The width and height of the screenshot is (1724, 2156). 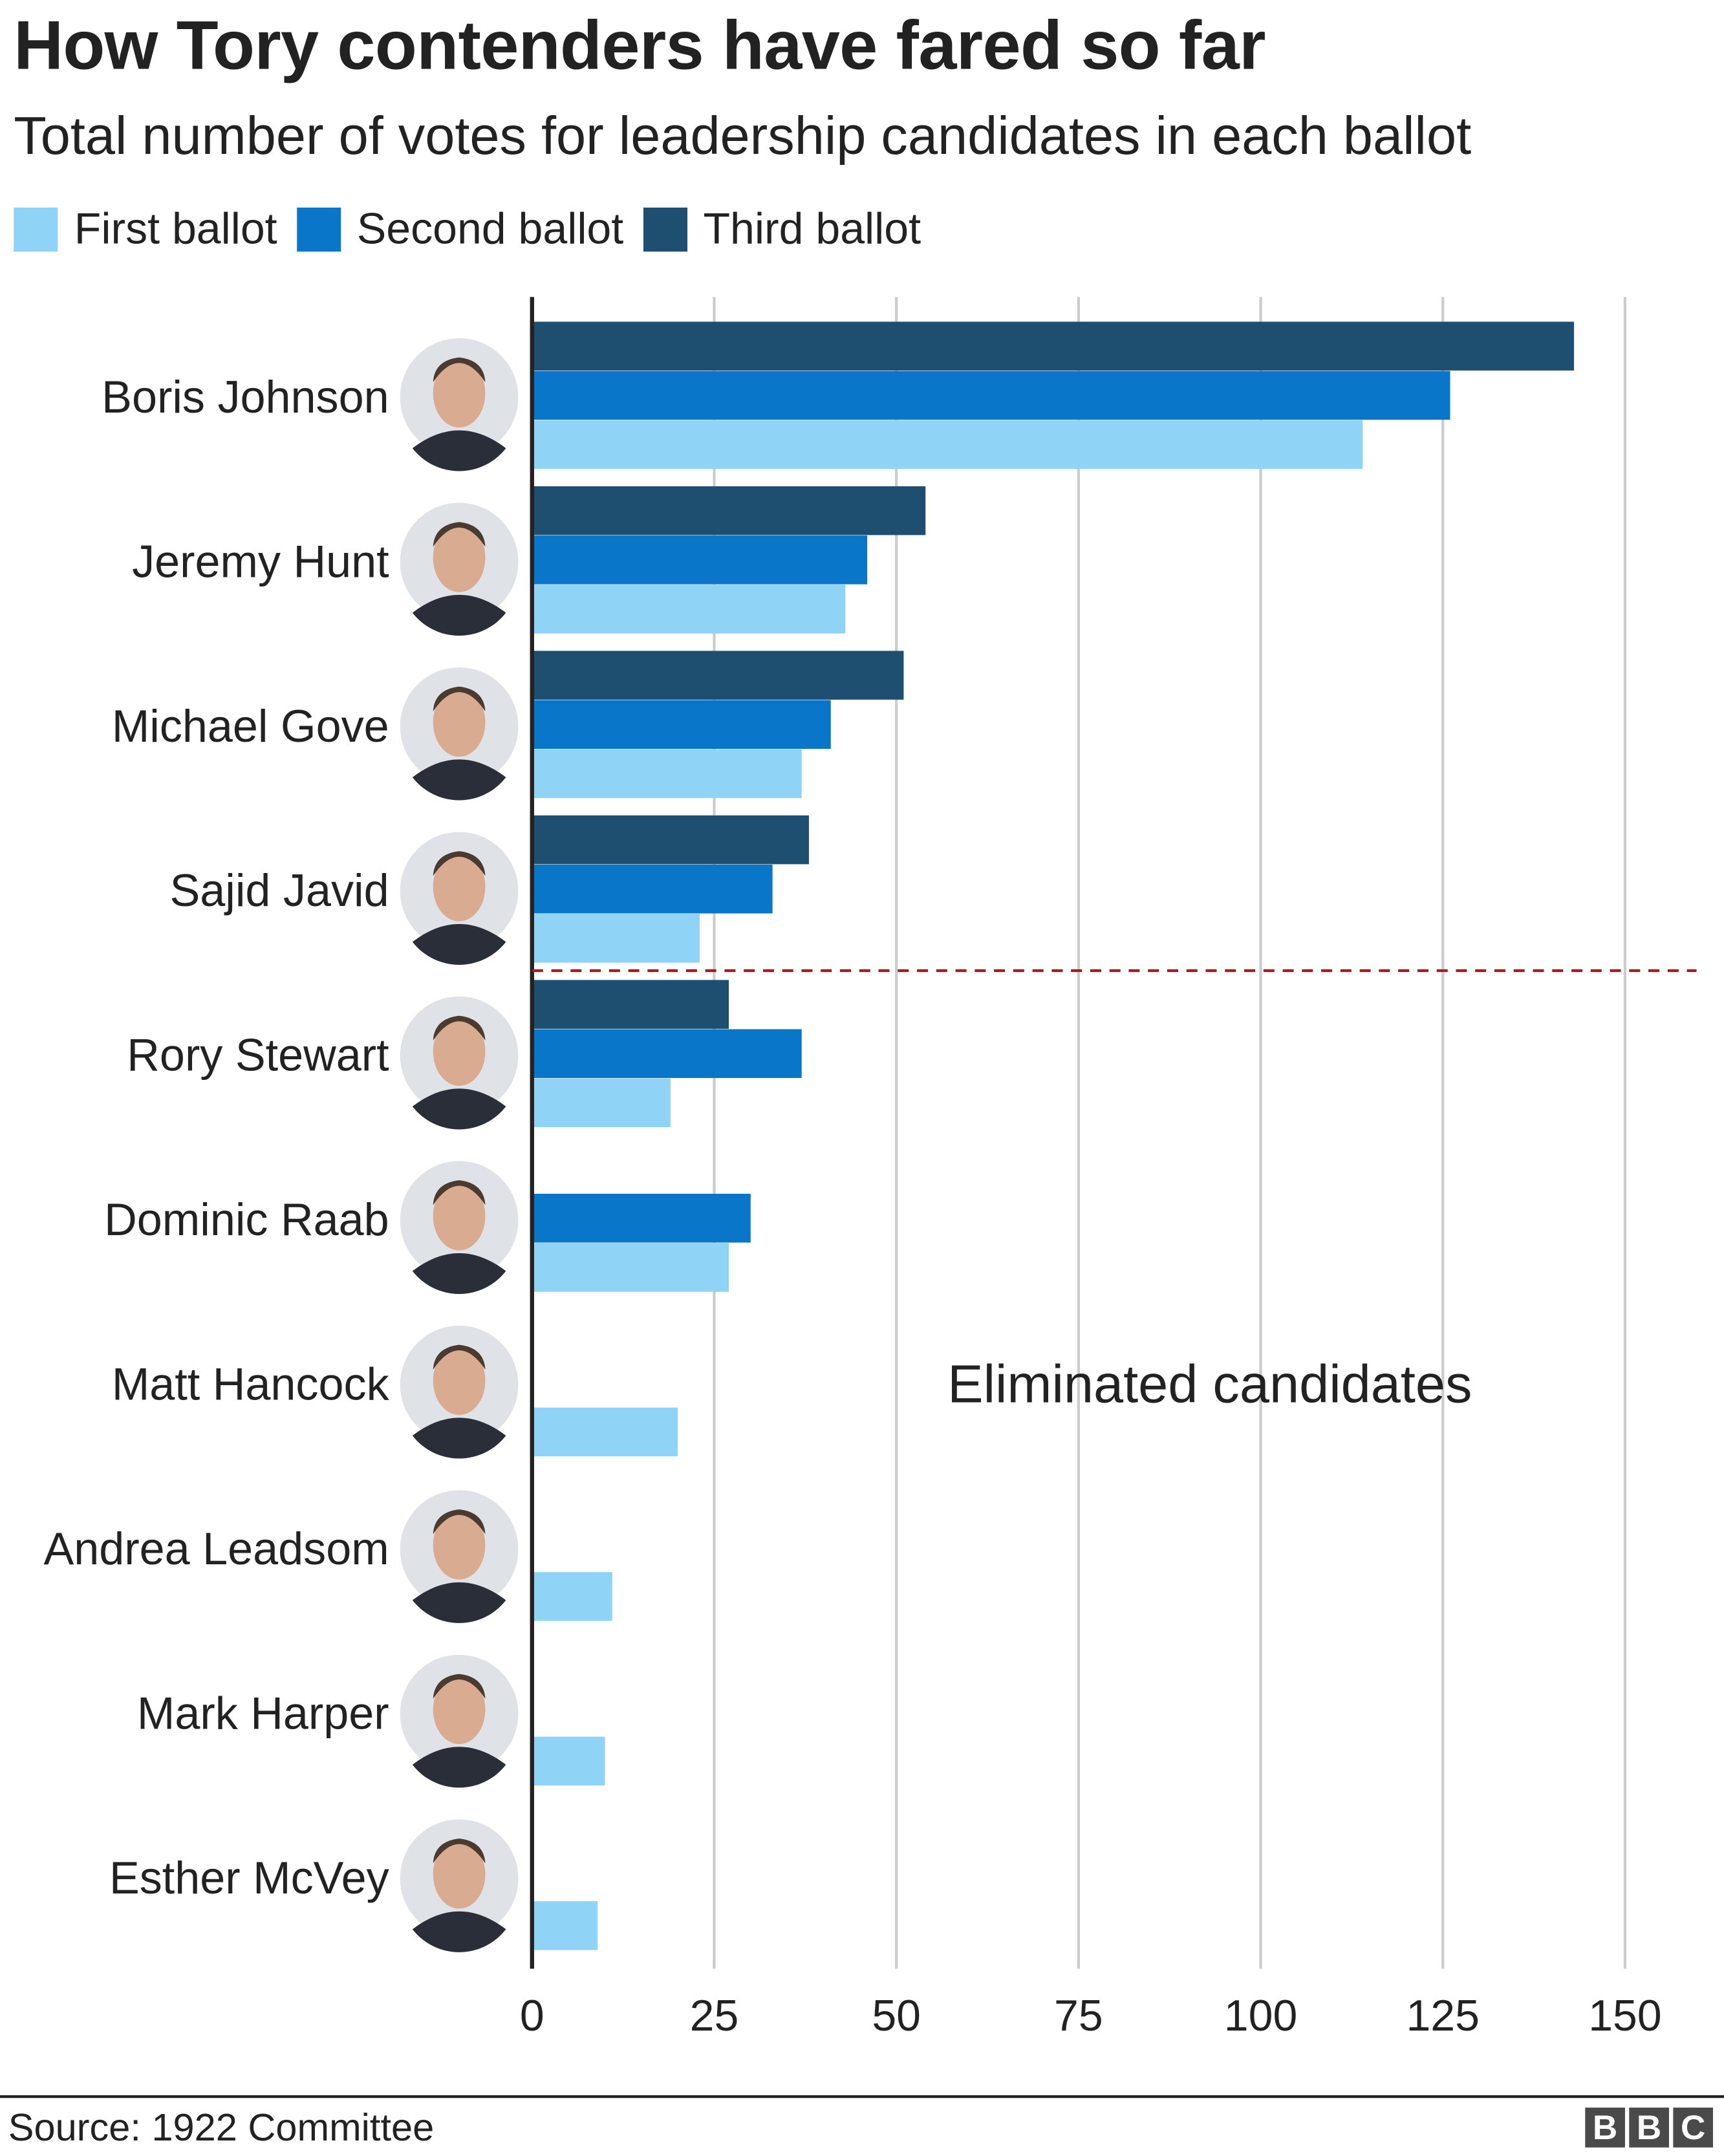 I want to click on category-label: Jeremy Hunt, so click(x=260, y=561).